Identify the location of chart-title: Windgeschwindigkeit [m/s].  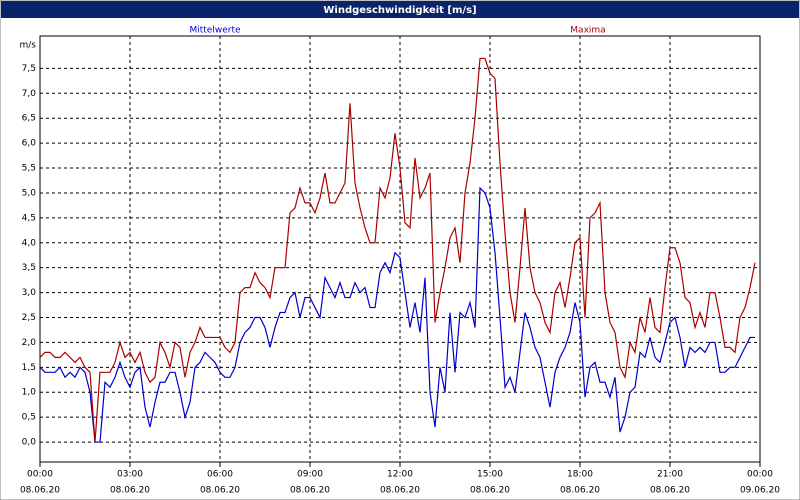
(399, 10).